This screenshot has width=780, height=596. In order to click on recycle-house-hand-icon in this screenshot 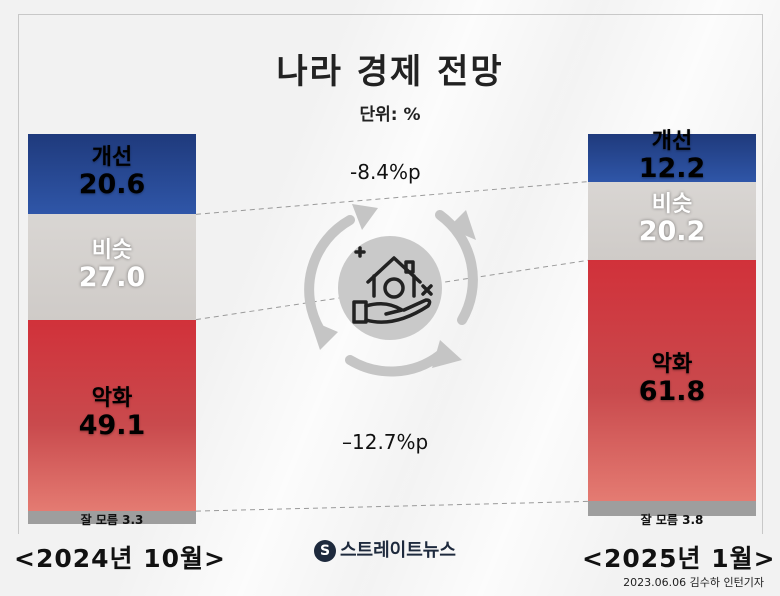, I will do `click(391, 290)`.